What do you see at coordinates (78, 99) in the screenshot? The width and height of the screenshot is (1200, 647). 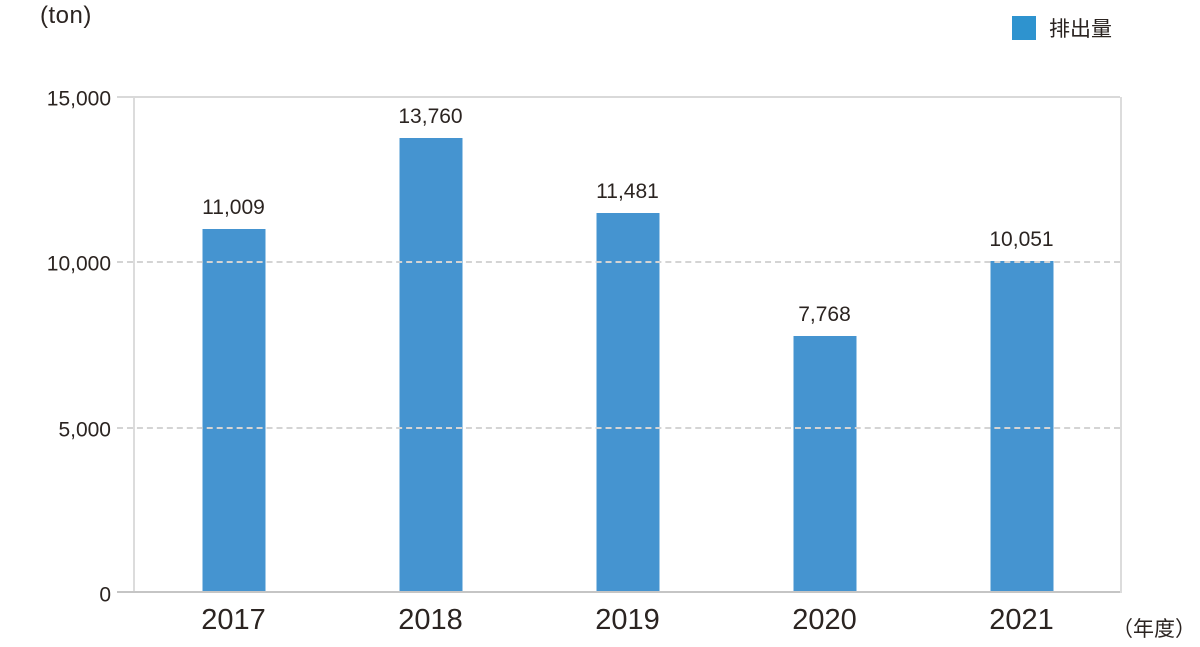 I see `y-tick-label-15000: 15,000` at bounding box center [78, 99].